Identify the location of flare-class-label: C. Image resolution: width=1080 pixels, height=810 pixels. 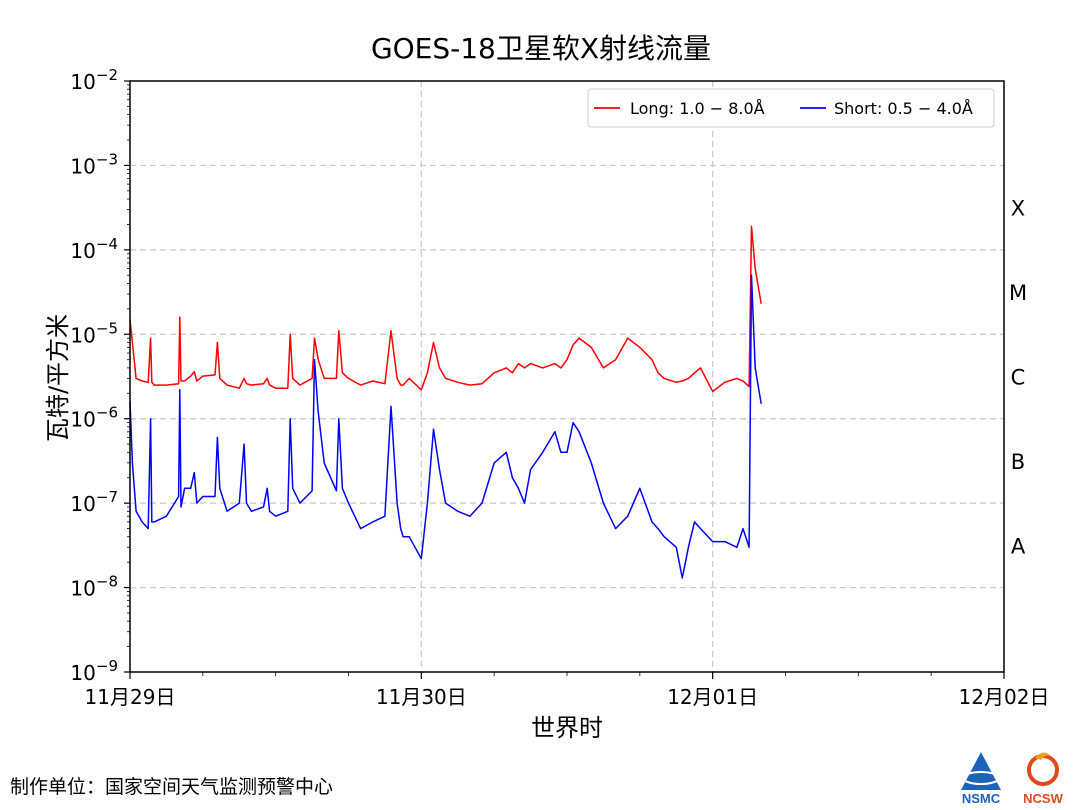
(1018, 378).